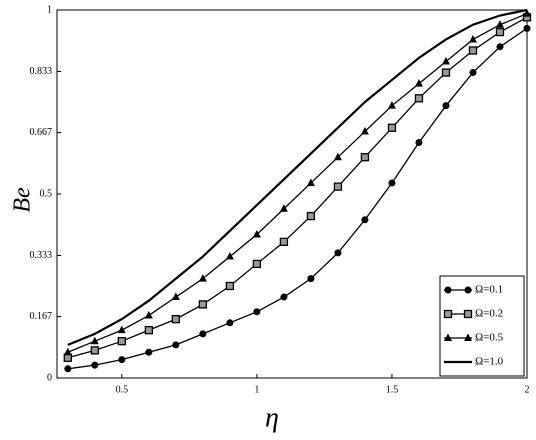  What do you see at coordinates (272, 417) in the screenshot?
I see `x-axis-label: η` at bounding box center [272, 417].